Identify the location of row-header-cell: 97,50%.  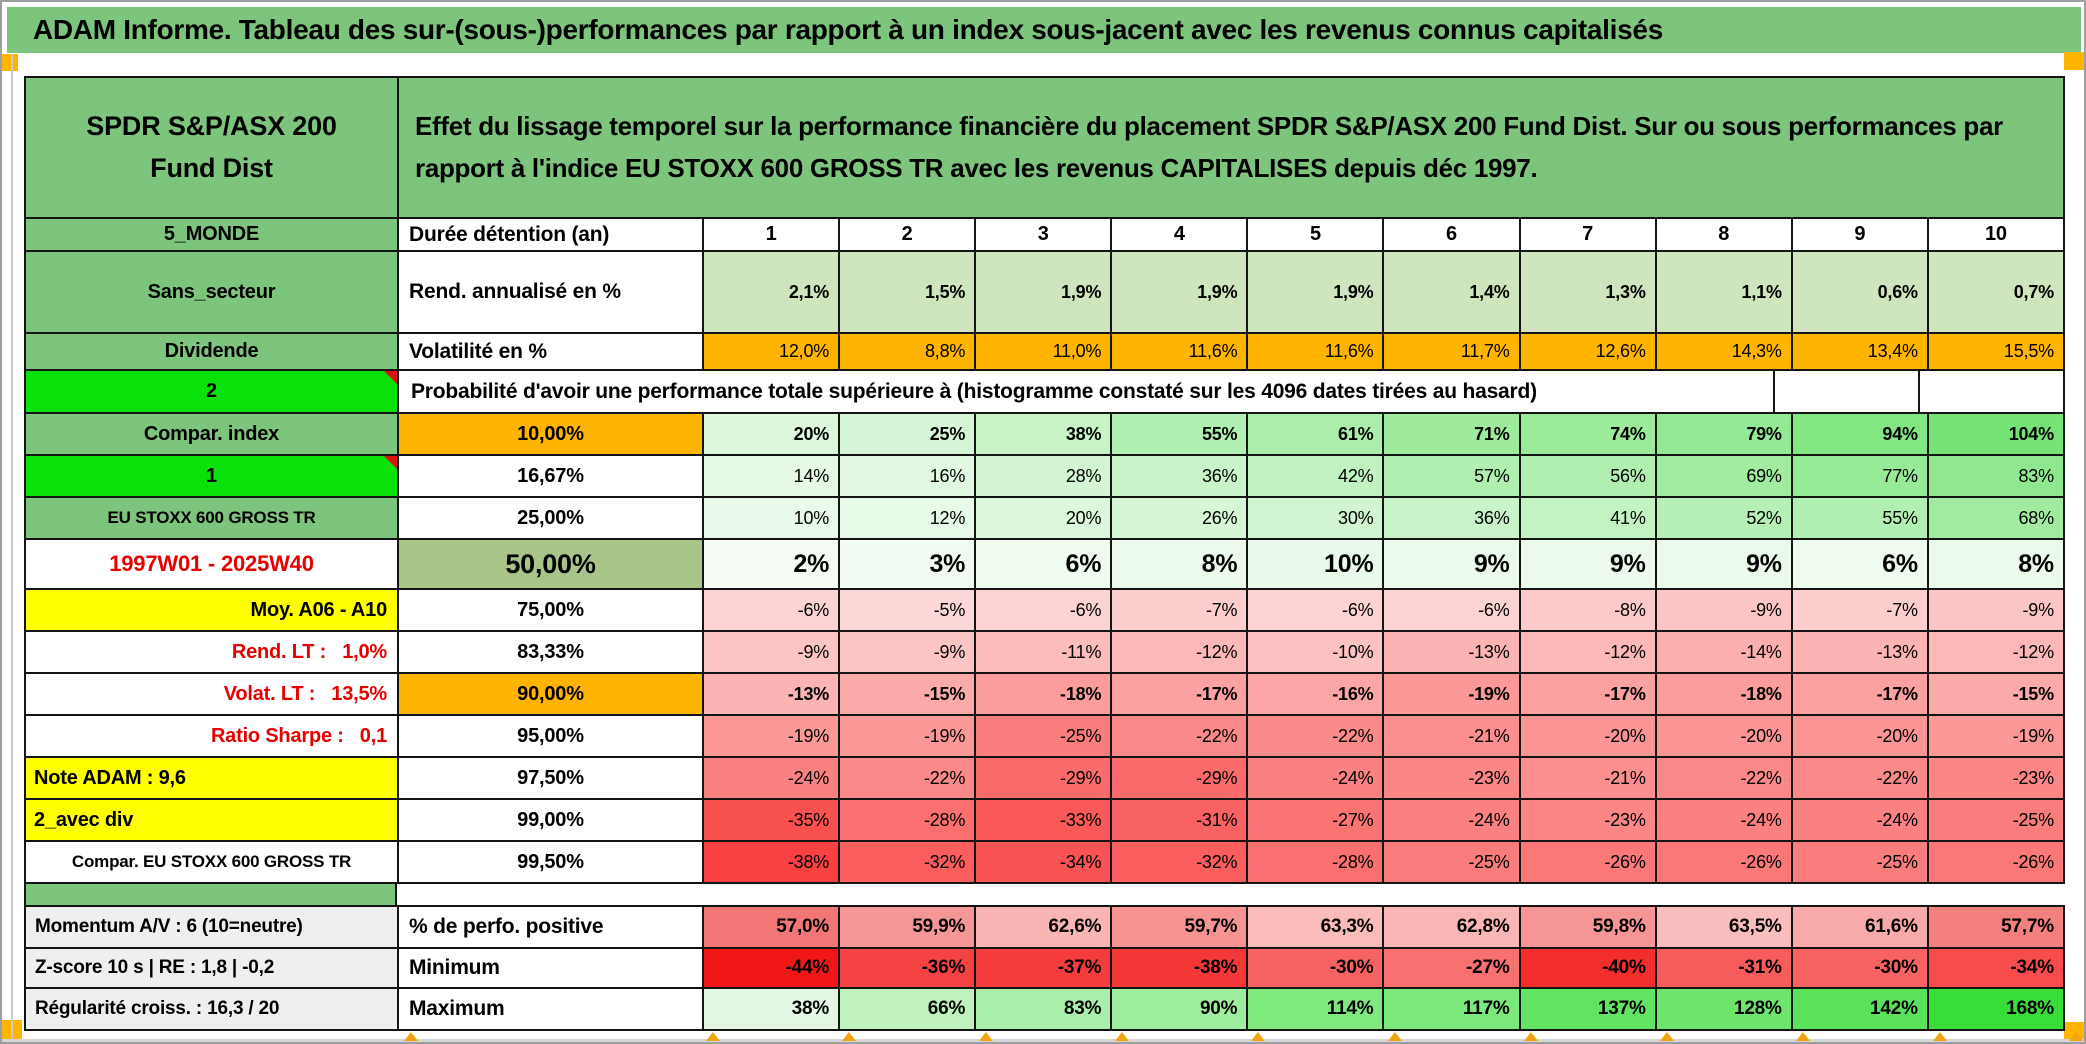
(551, 779).